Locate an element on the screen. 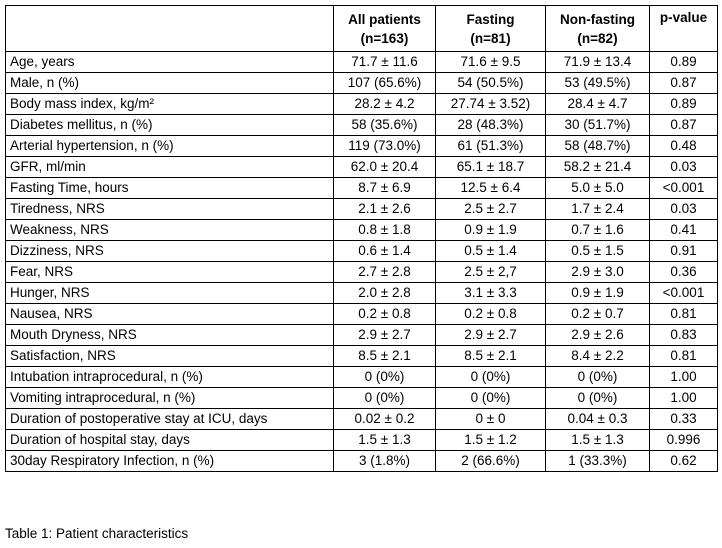 This screenshot has width=722, height=548. fasting-cell: 0.5 ± 1.4 is located at coordinates (490, 251).